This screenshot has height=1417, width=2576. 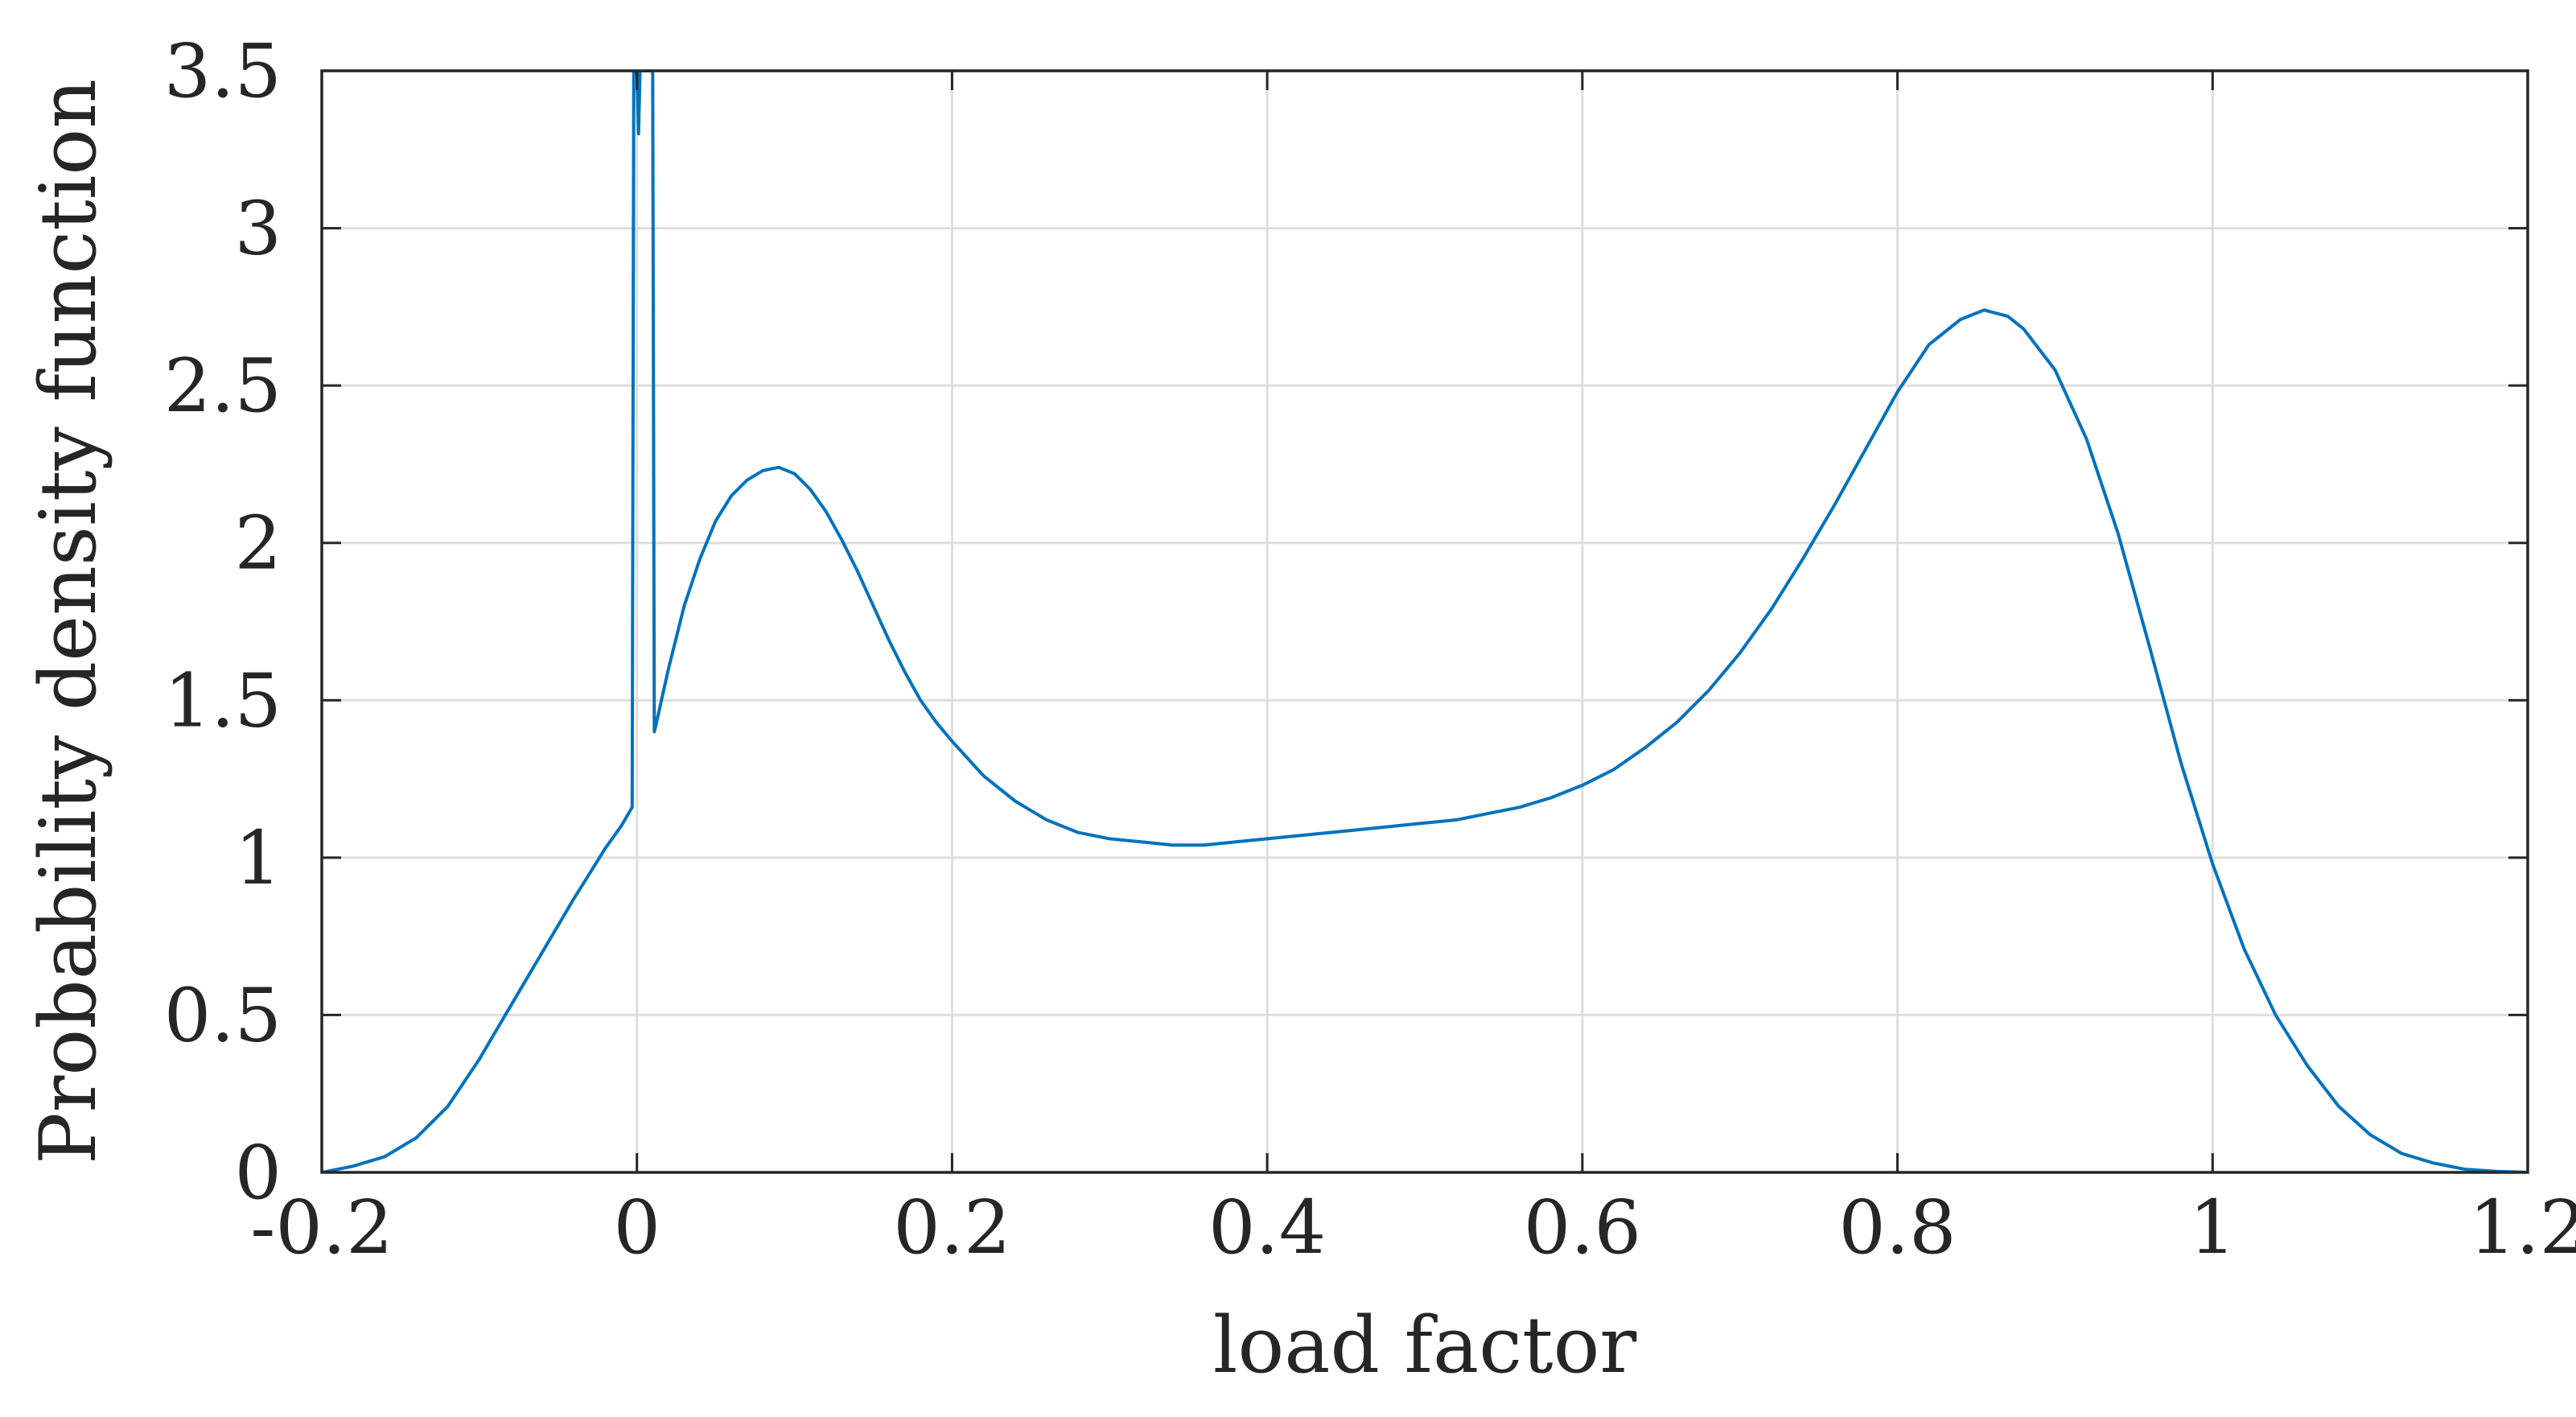 I want to click on x-tick-label: 0.4, so click(x=1267, y=1227).